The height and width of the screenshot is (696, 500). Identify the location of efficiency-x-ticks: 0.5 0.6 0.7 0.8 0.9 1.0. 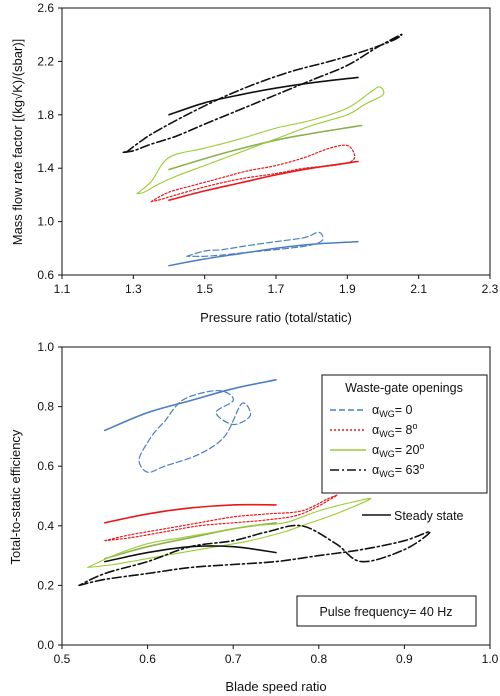
(276, 655).